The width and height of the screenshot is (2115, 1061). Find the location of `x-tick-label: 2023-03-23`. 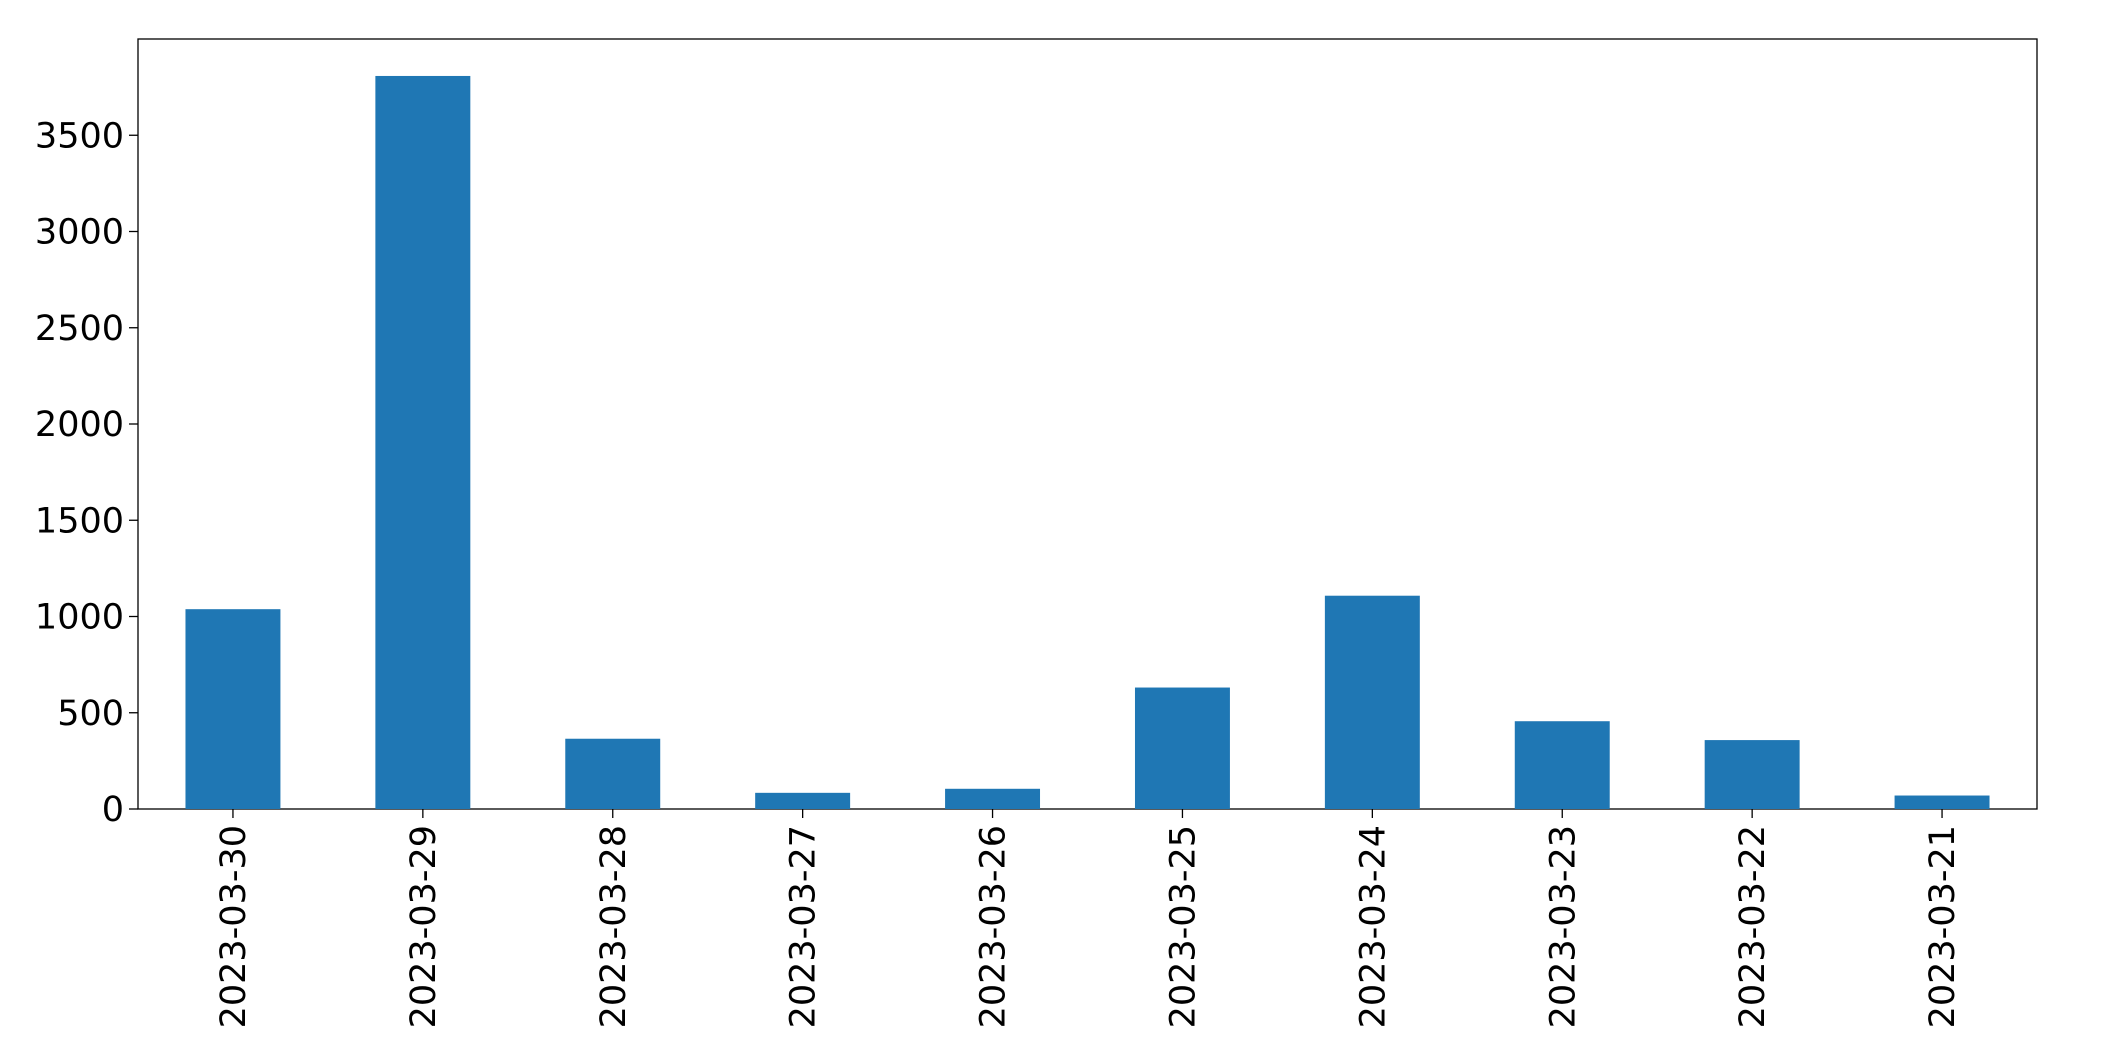

x-tick-label: 2023-03-23 is located at coordinates (1563, 926).